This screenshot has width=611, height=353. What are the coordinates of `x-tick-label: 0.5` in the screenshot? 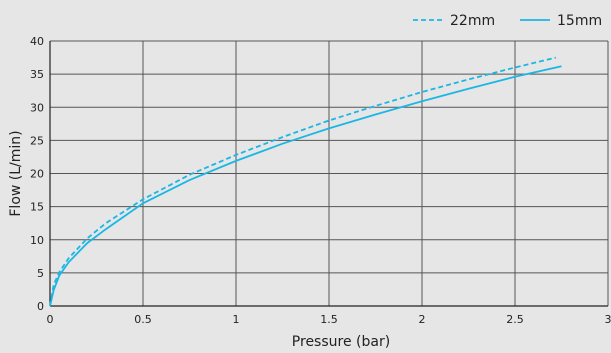 It's located at (143, 319).